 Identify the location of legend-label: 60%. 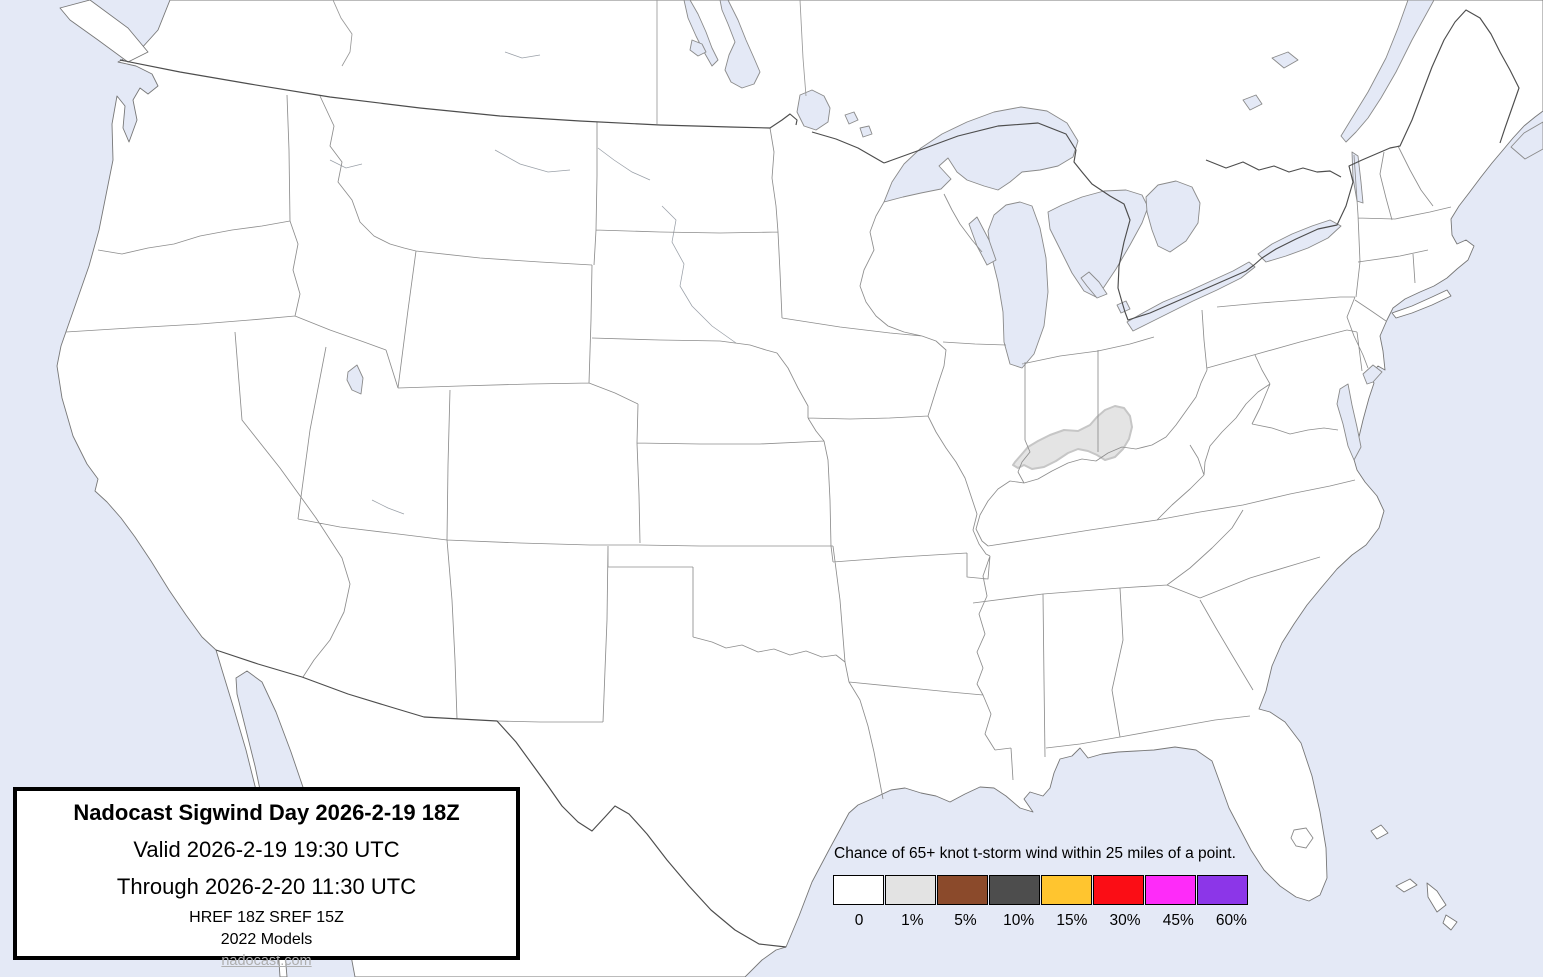
(1231, 920).